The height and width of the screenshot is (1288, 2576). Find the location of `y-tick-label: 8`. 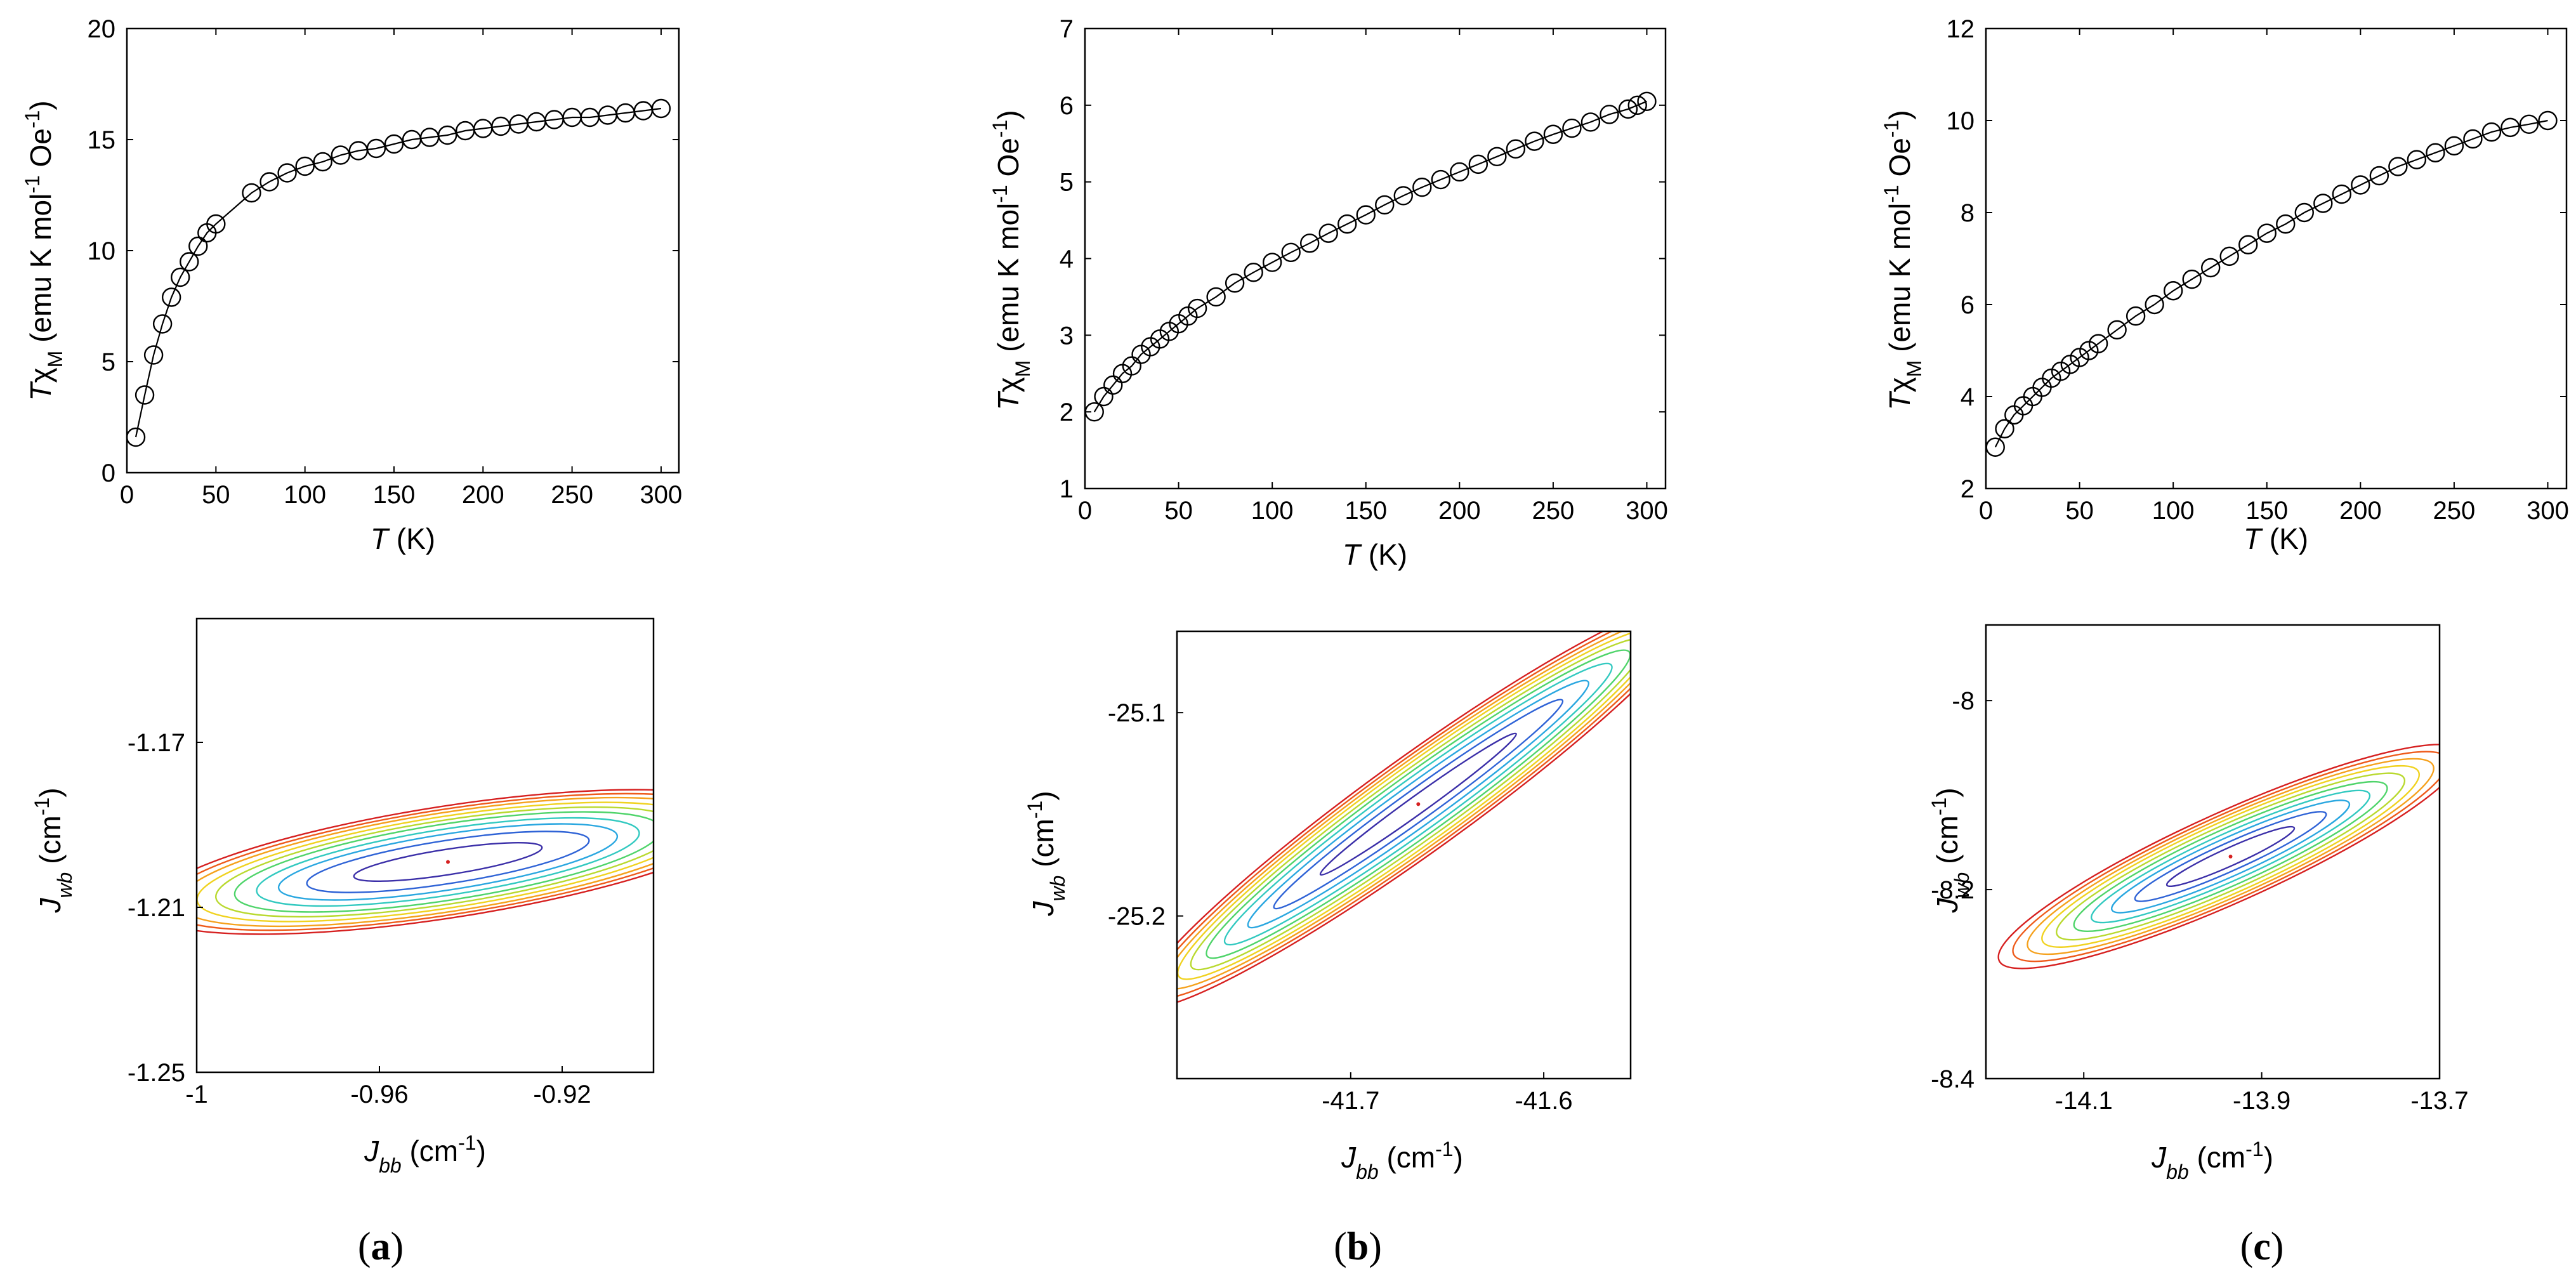

y-tick-label: 8 is located at coordinates (1968, 213).